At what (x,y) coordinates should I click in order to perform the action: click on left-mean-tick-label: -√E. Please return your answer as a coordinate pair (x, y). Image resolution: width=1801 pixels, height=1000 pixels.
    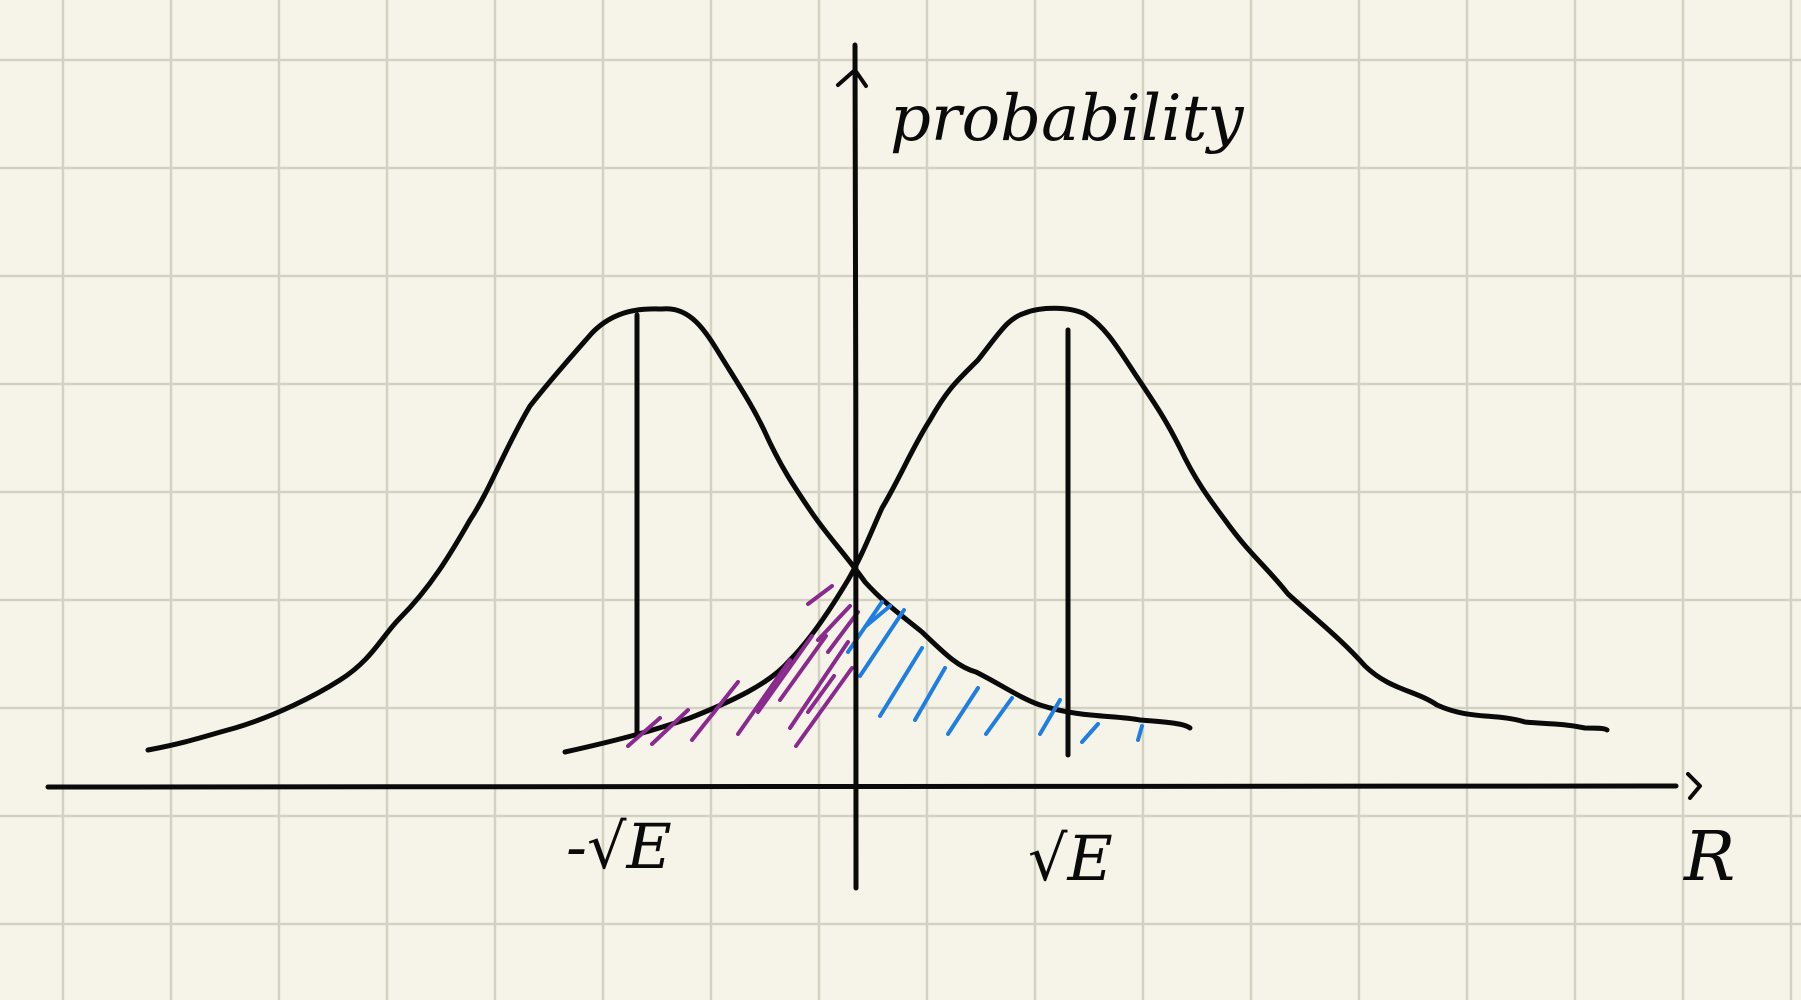
    Looking at the image, I should click on (619, 846).